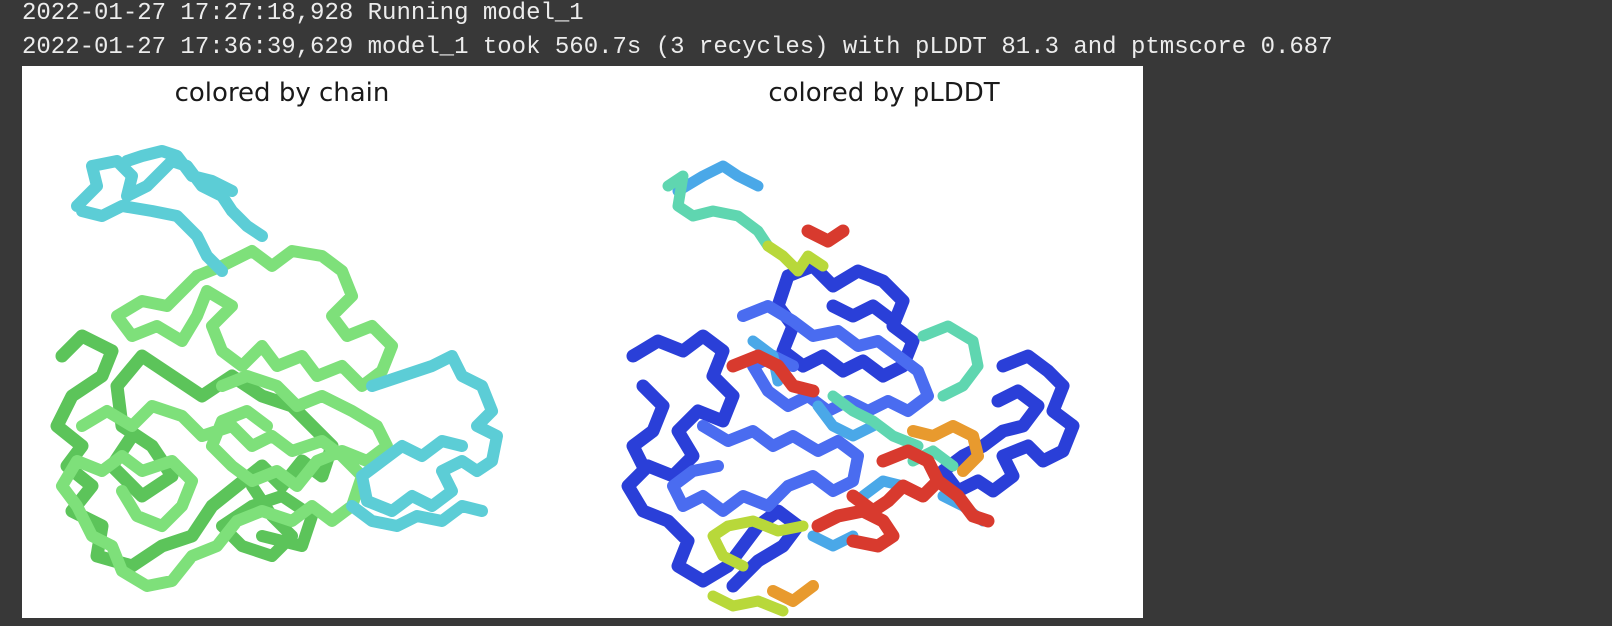 The height and width of the screenshot is (626, 1612). What do you see at coordinates (227, 418) in the screenshot?
I see `chain-a-trace-front` at bounding box center [227, 418].